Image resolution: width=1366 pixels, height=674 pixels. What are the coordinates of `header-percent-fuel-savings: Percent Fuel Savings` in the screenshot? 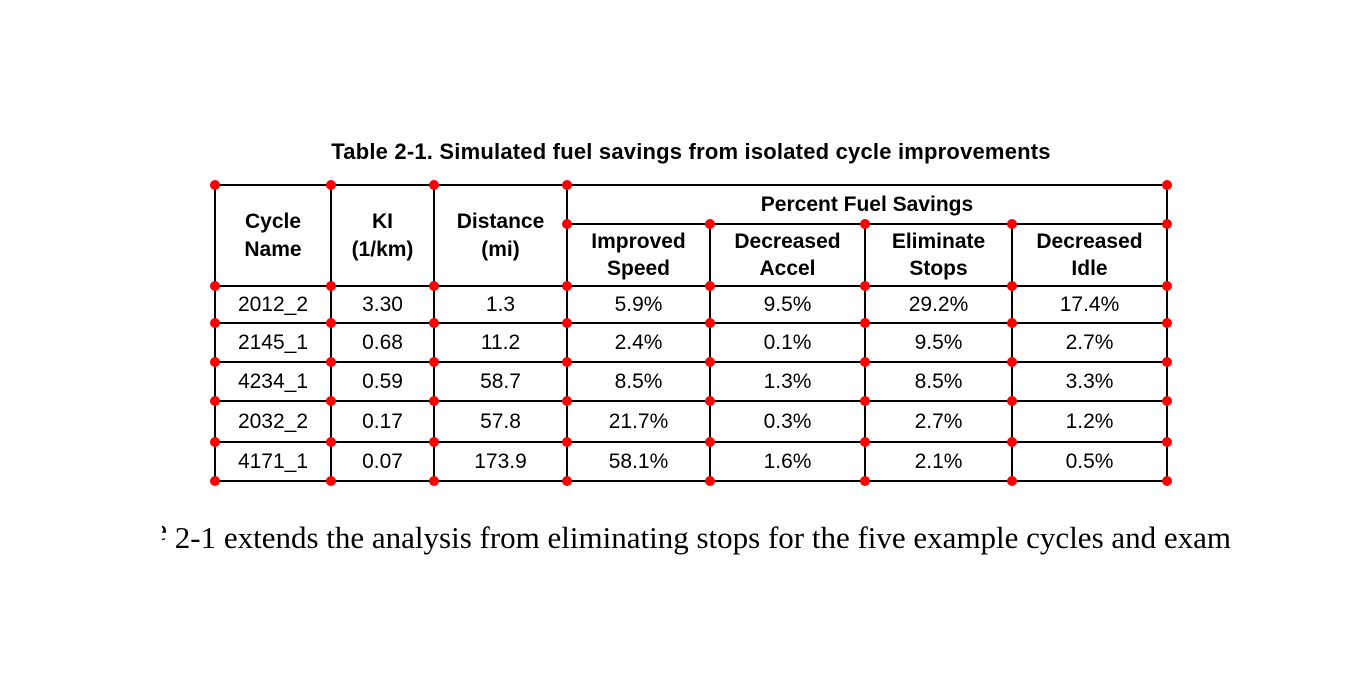 It's located at (867, 204).